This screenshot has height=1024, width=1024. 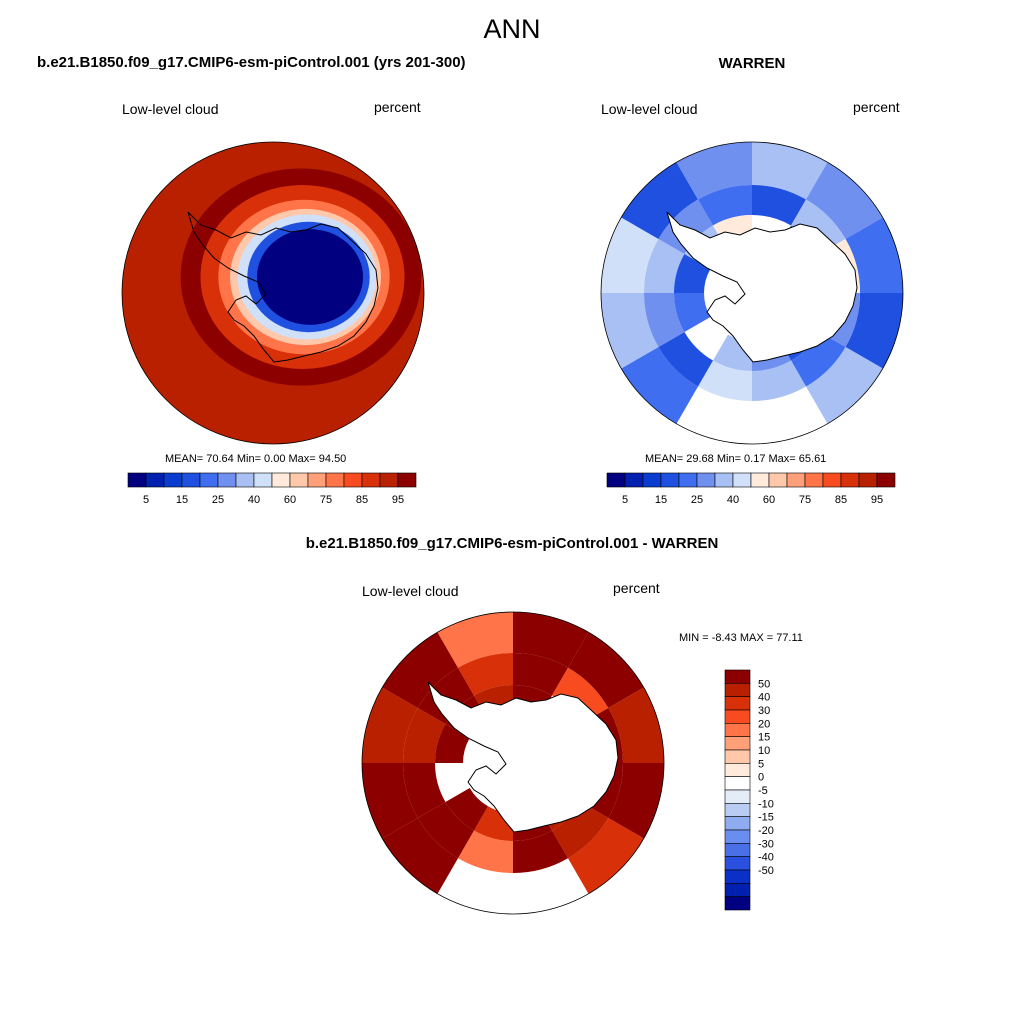 I want to click on colorbar-tick-label: 10, so click(x=764, y=751).